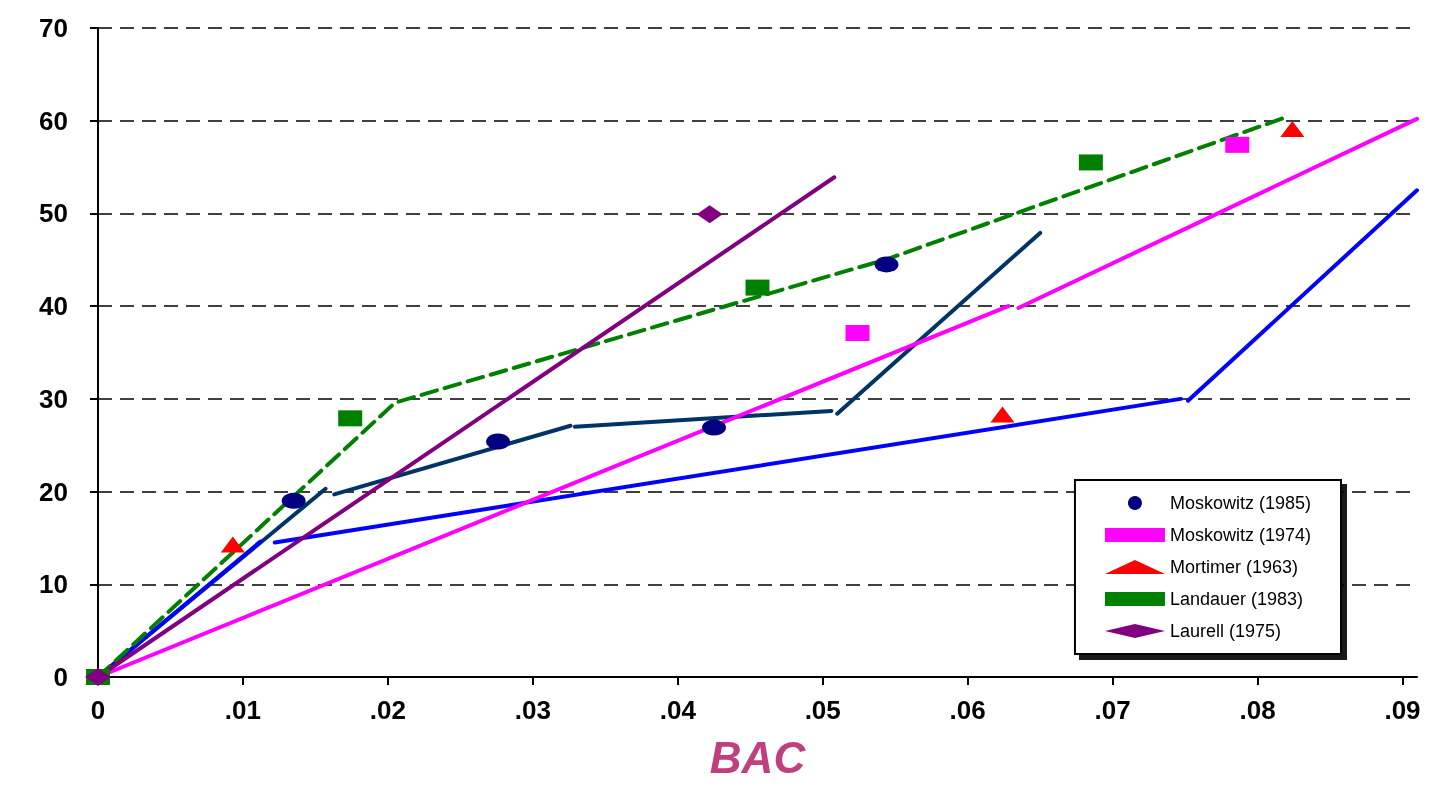 The height and width of the screenshot is (792, 1449). What do you see at coordinates (1225, 631) in the screenshot?
I see `legend-label: Laurell (1975)` at bounding box center [1225, 631].